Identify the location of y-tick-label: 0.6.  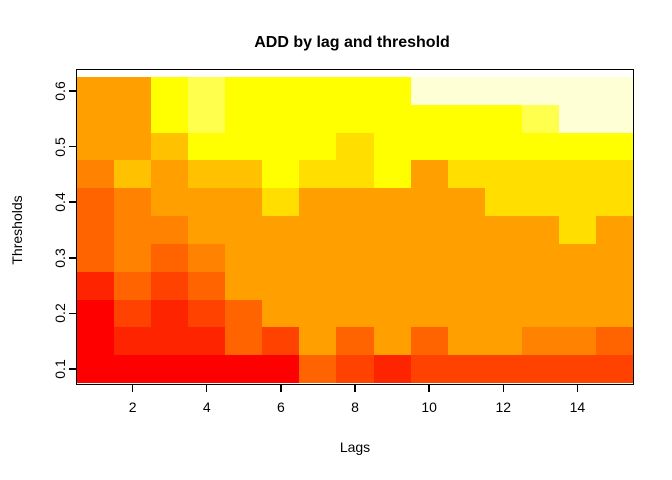
(60, 91).